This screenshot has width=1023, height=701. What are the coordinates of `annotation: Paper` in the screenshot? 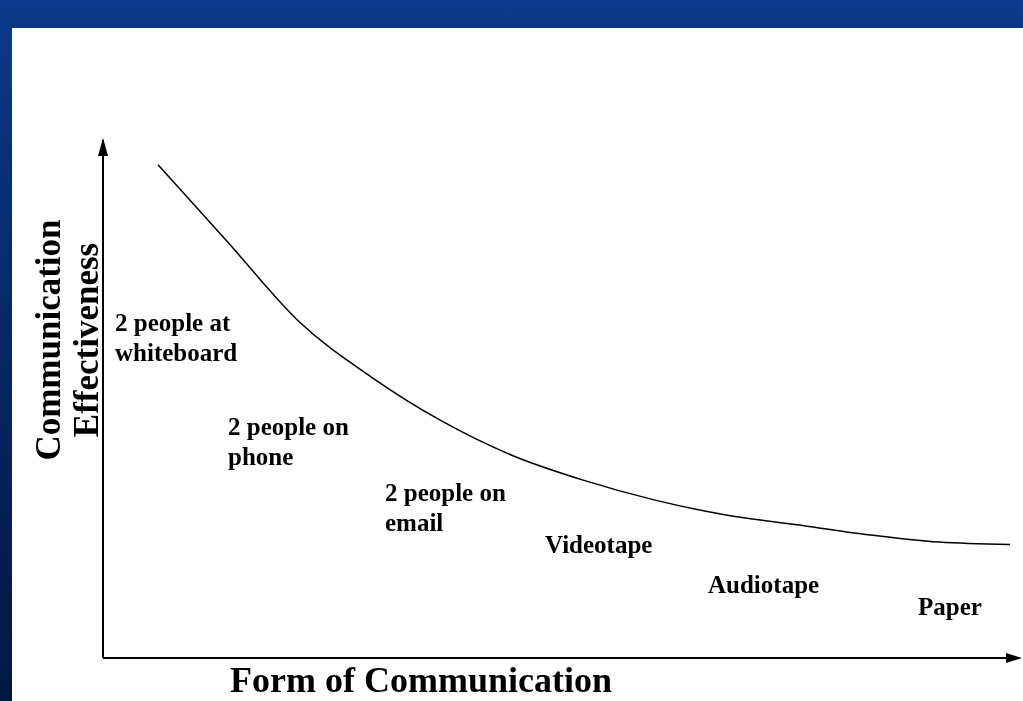 It's located at (950, 607).